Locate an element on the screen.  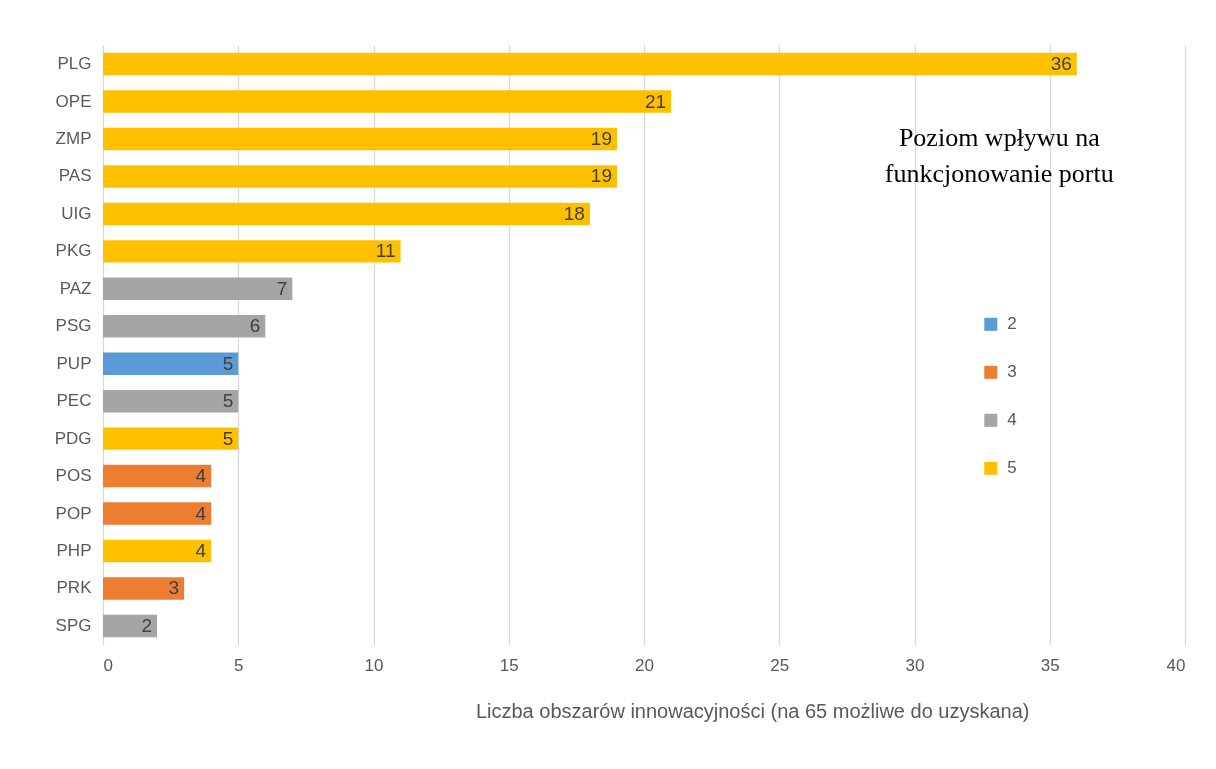
y-tick-label: PEC is located at coordinates (74, 401).